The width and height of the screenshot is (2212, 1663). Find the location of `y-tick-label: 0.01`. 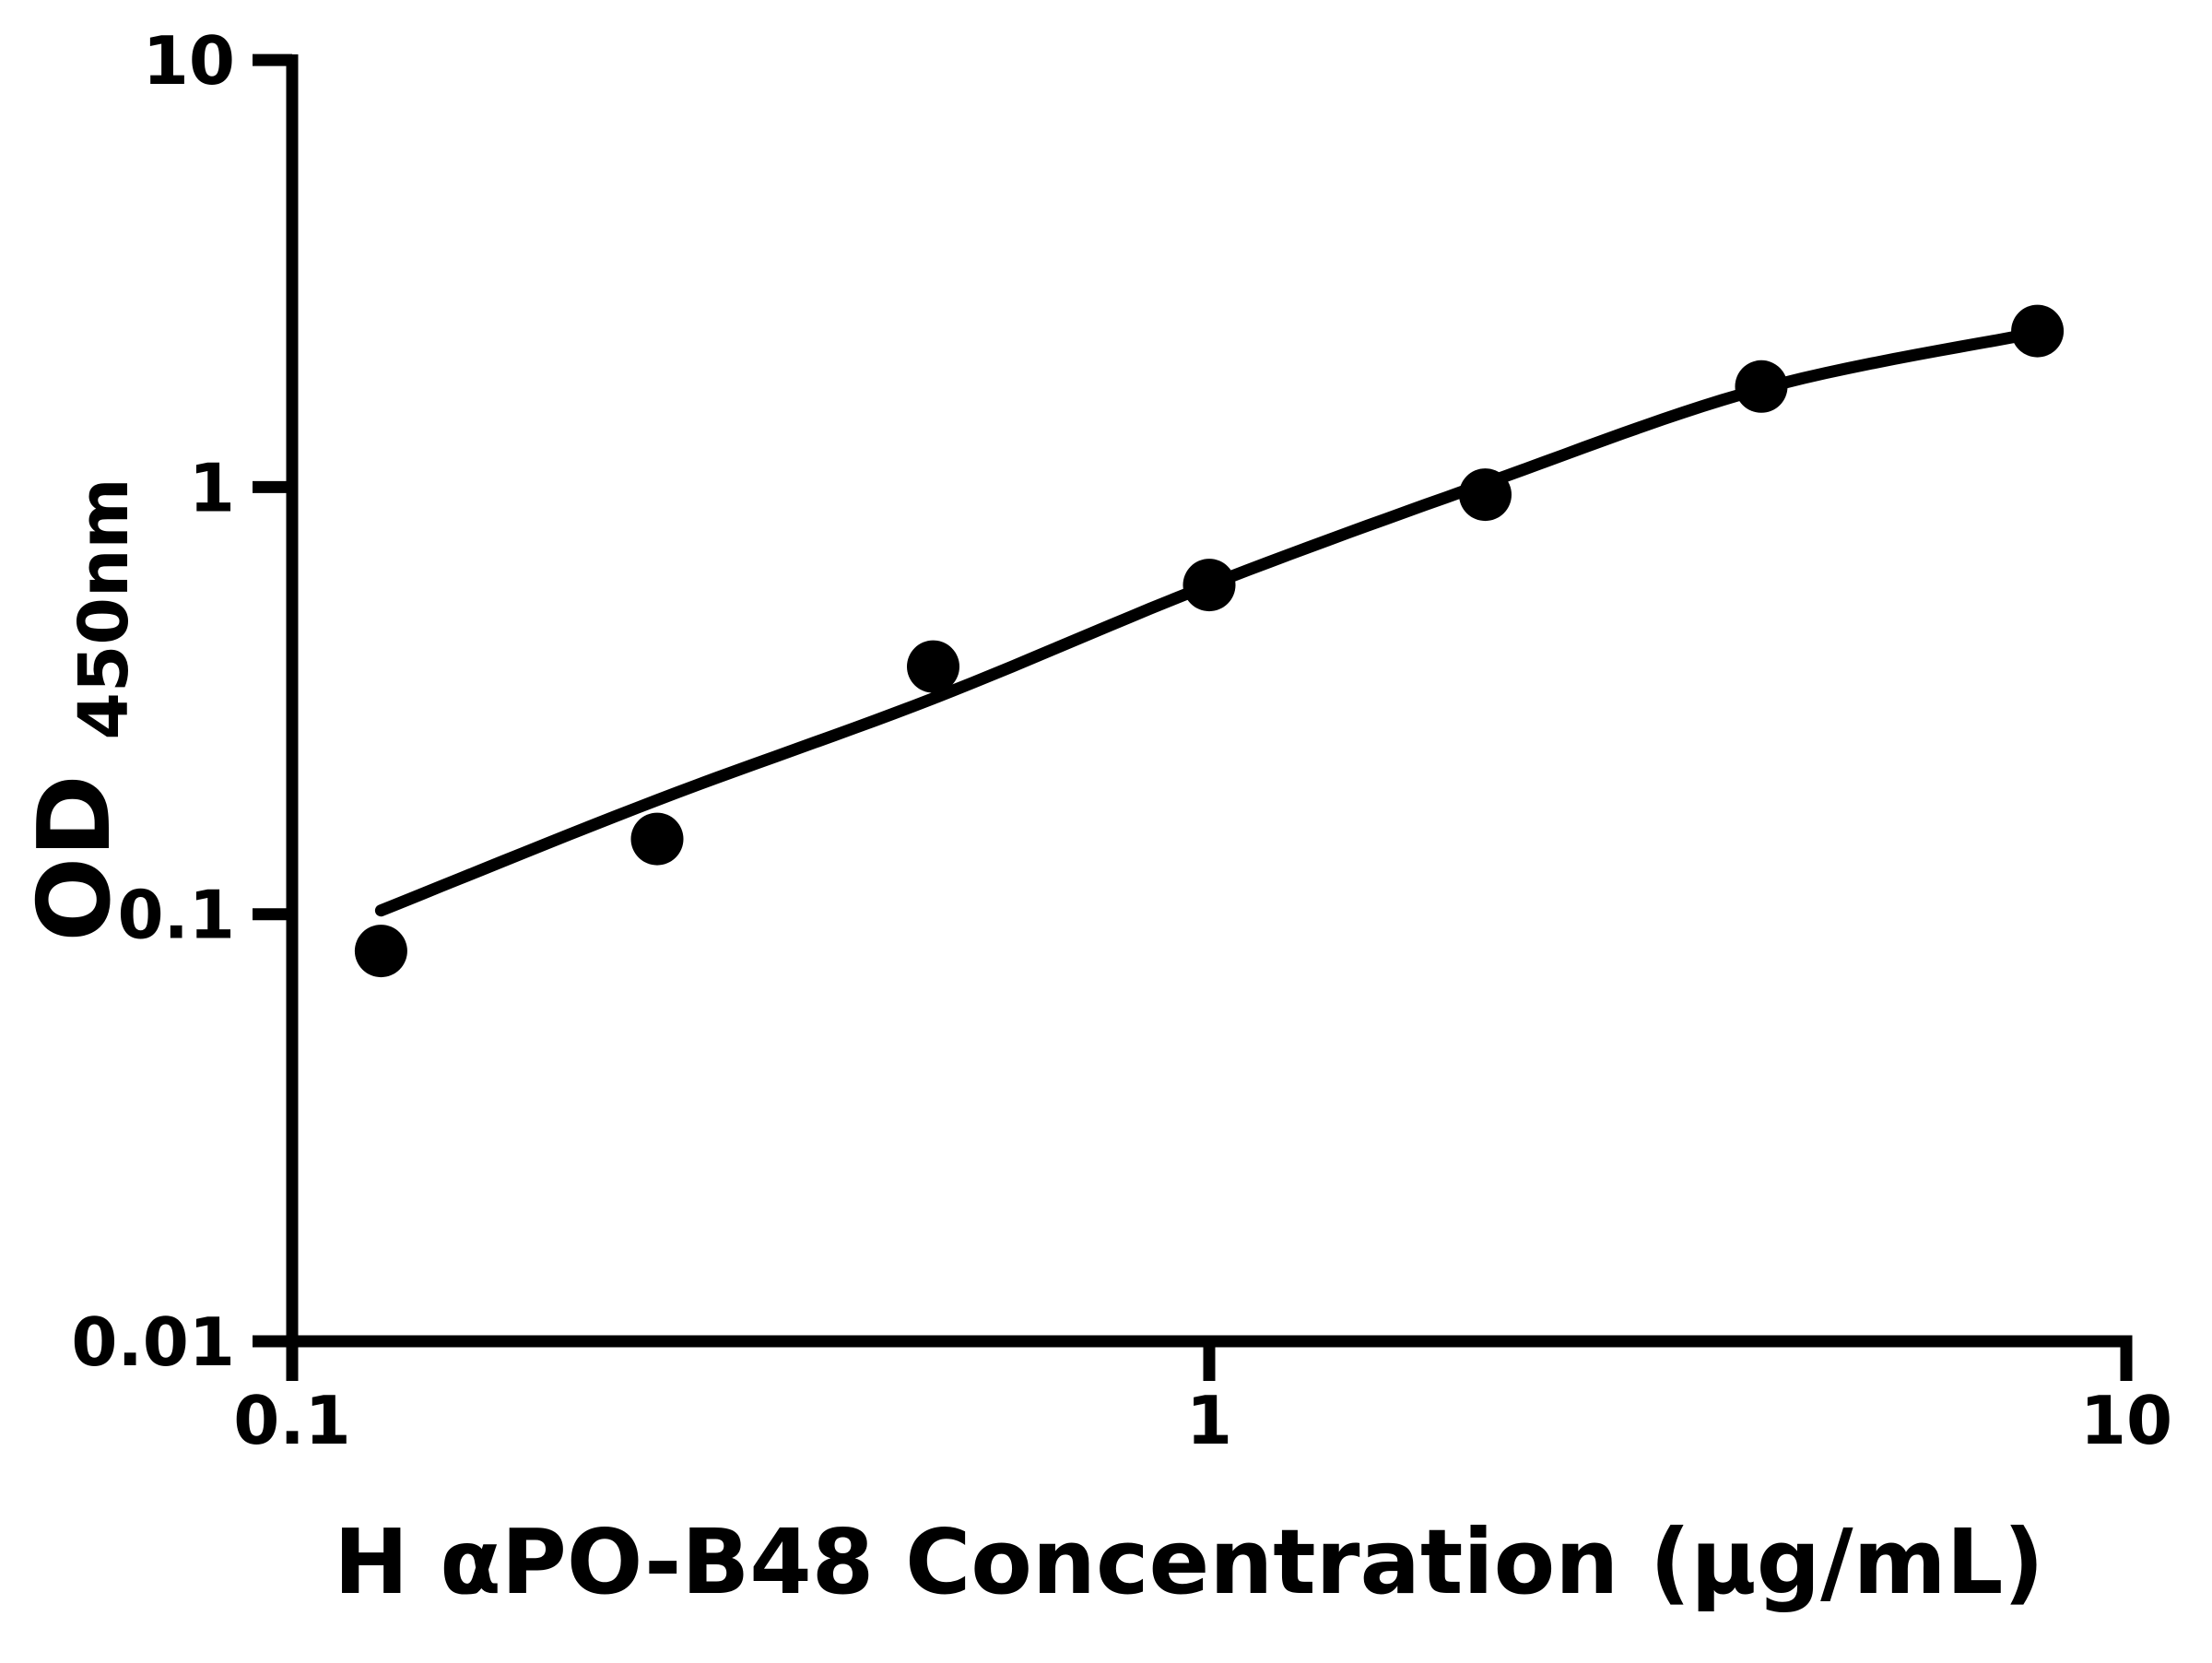

y-tick-label: 0.01 is located at coordinates (153, 1342).